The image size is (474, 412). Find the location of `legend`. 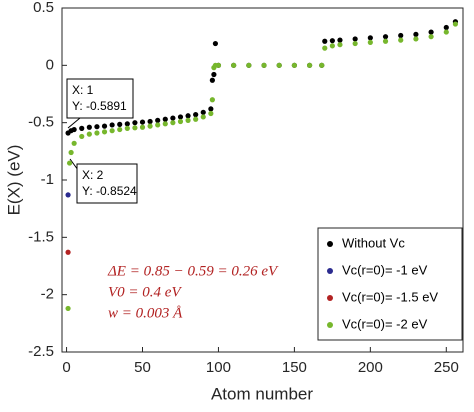

legend is located at coordinates (390, 284).